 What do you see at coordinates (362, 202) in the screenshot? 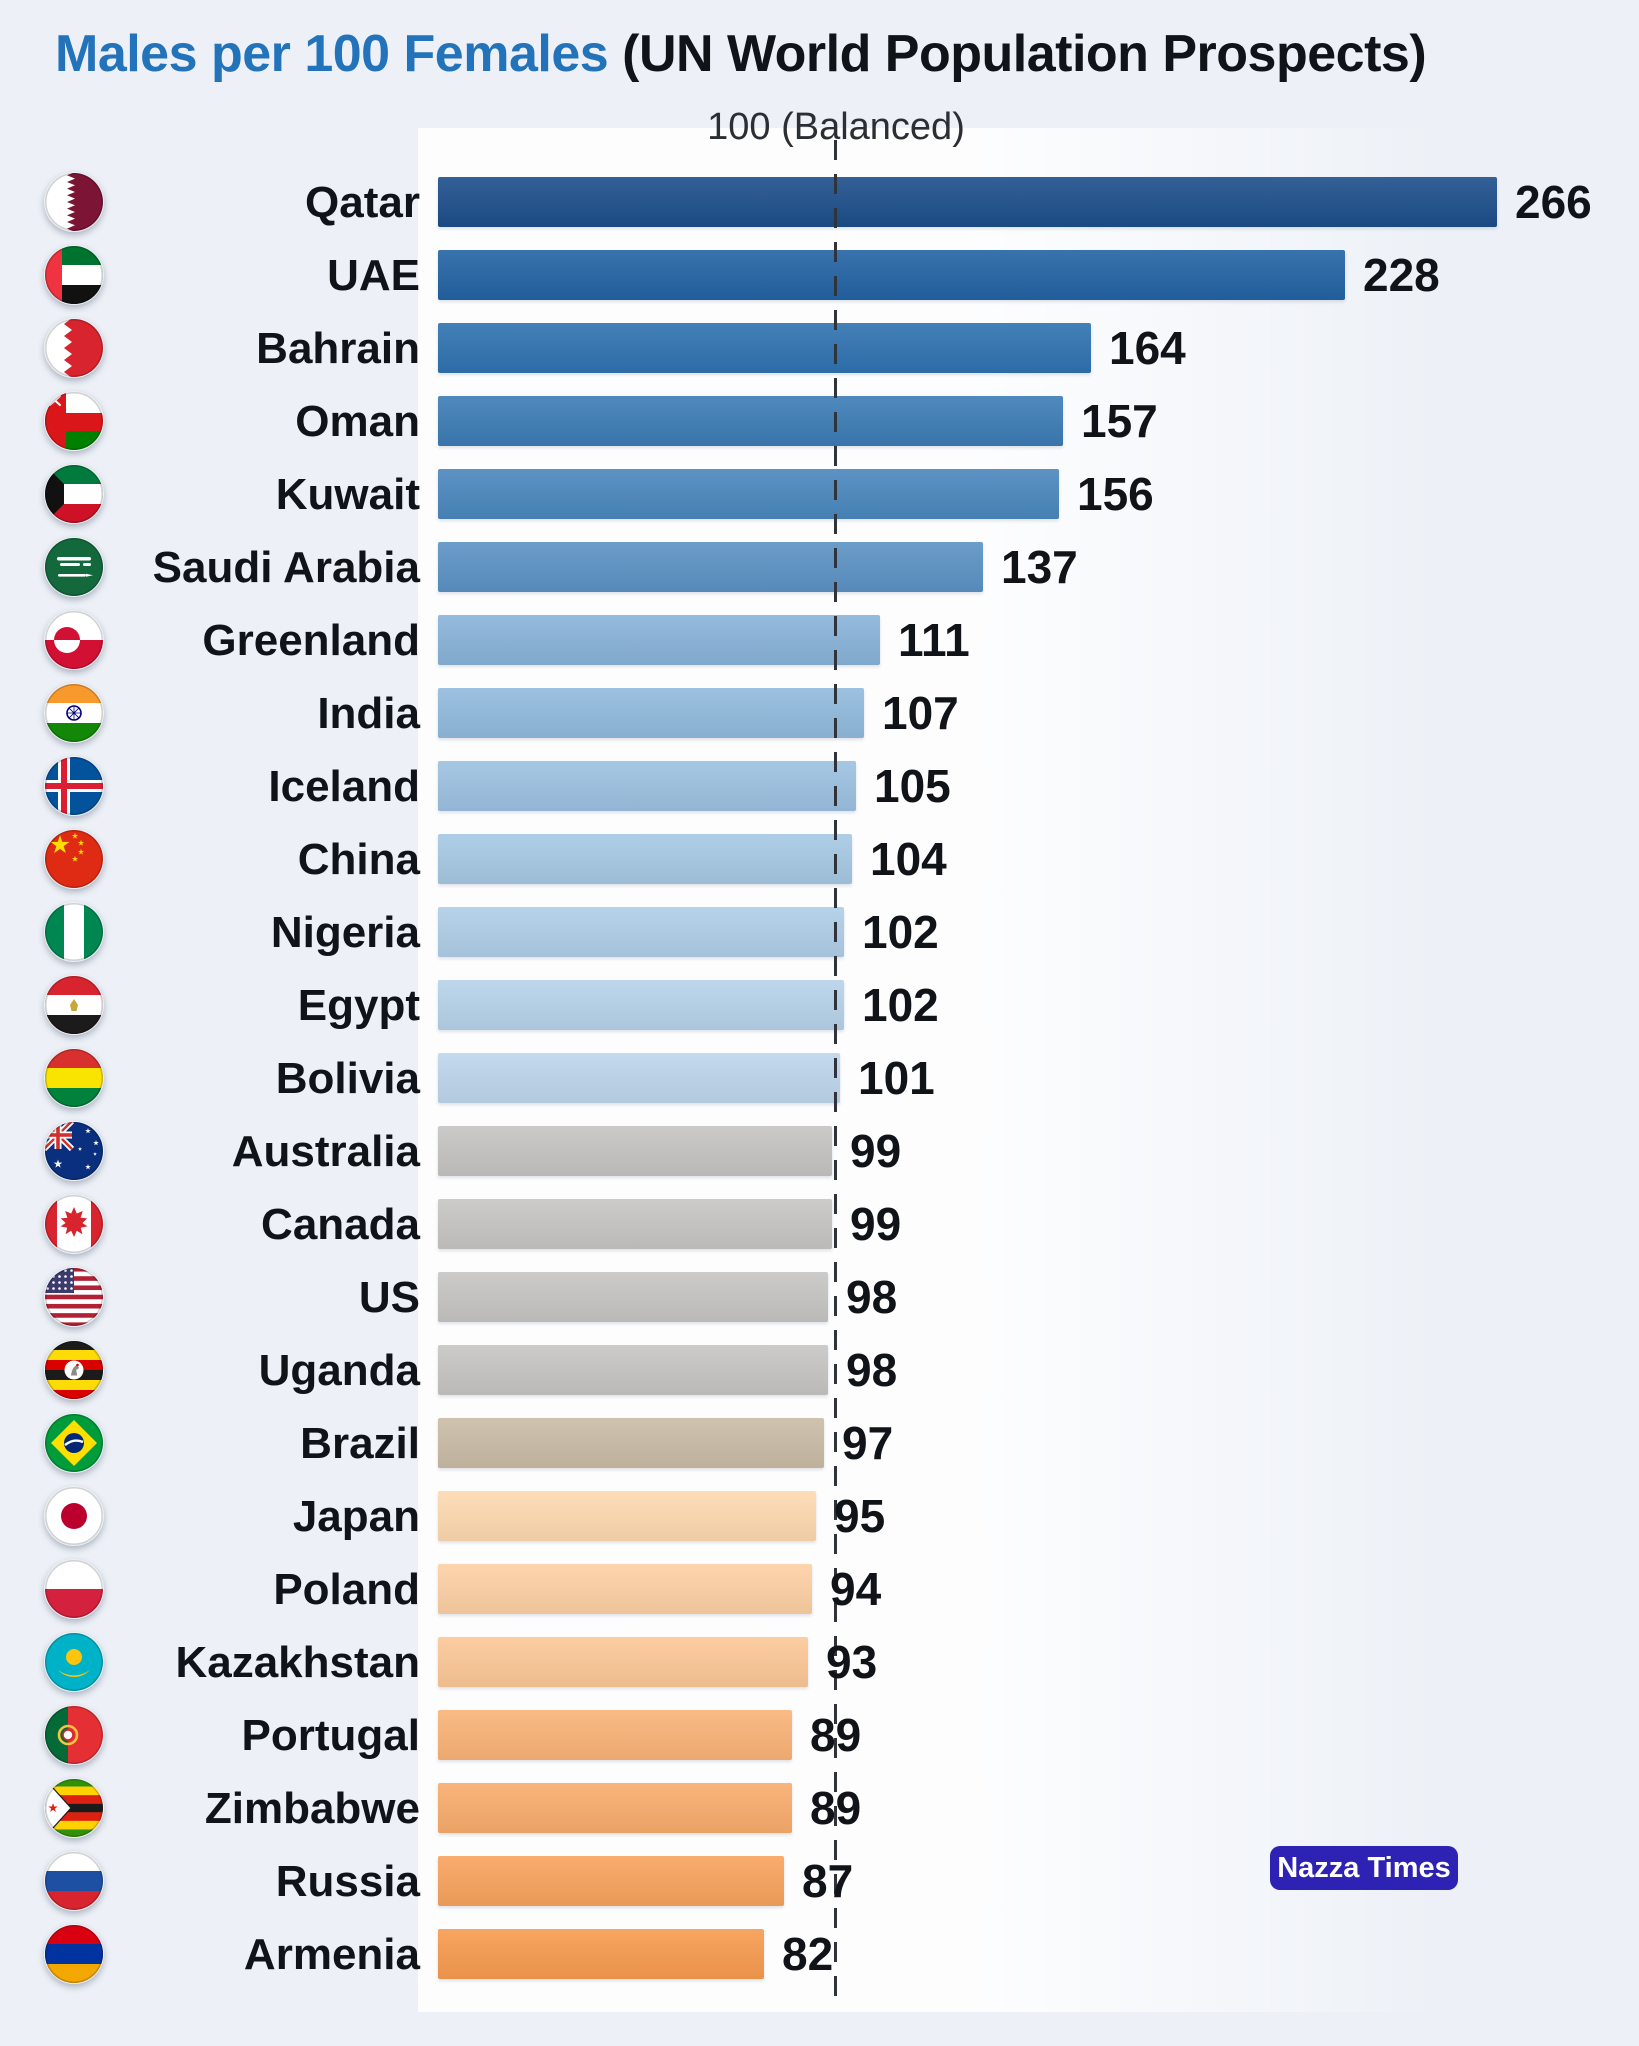
I see `country-label: Qatar` at bounding box center [362, 202].